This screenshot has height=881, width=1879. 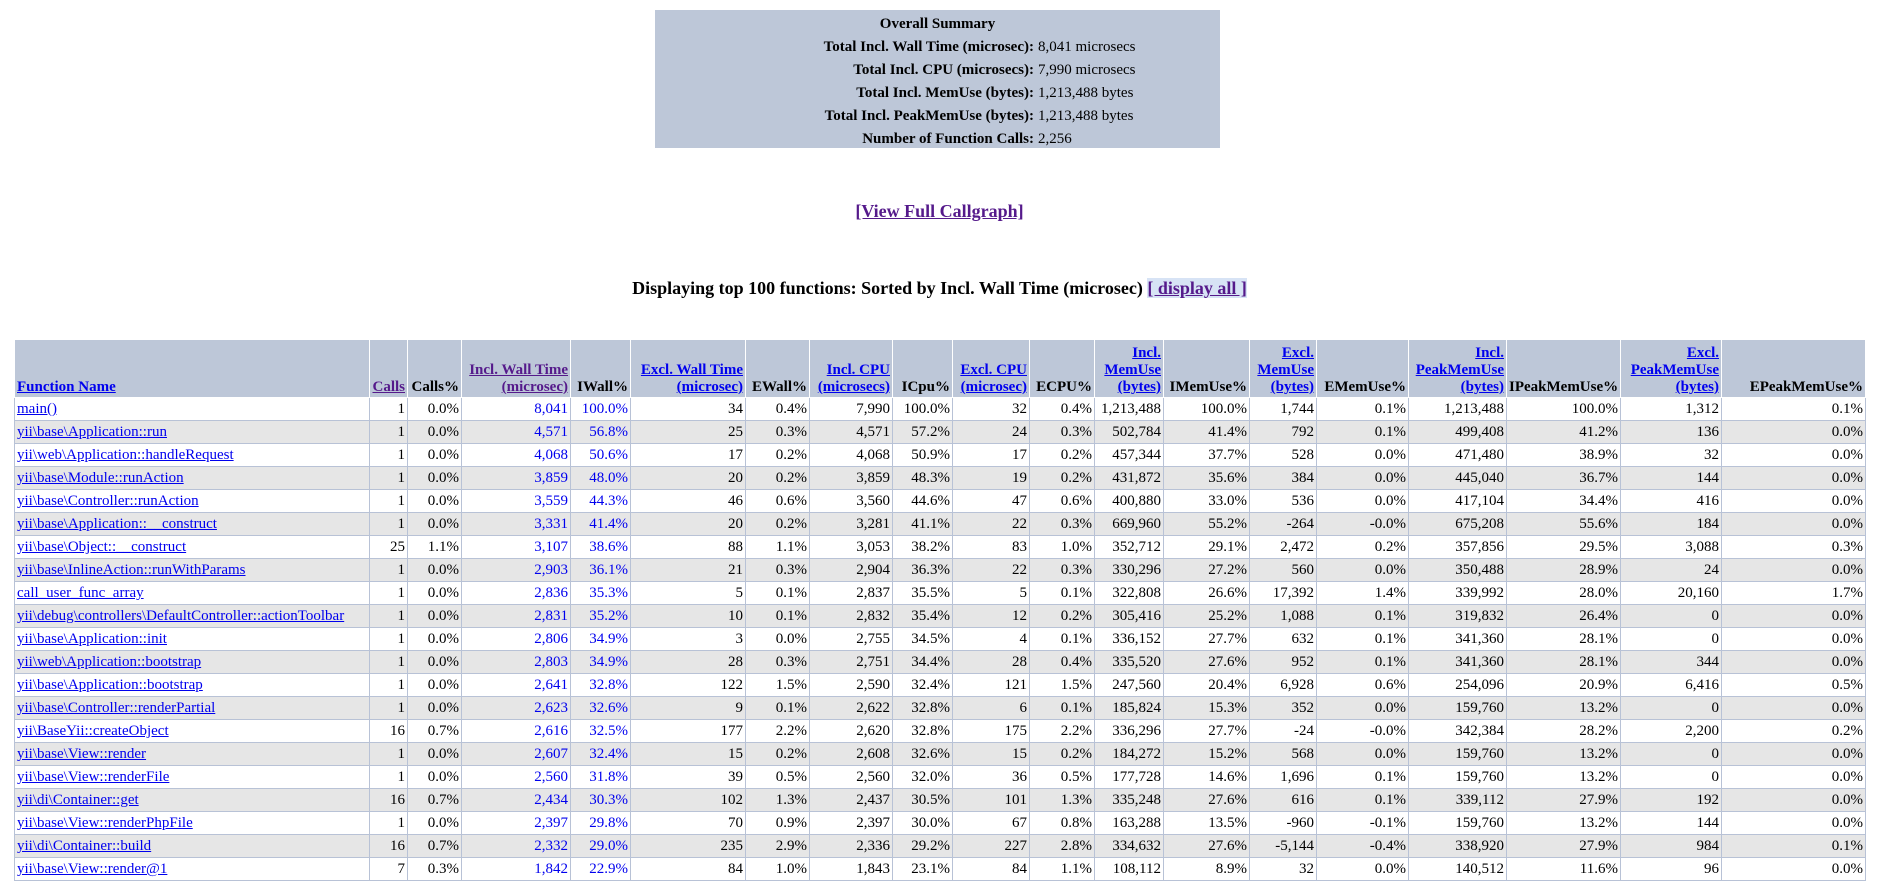 I want to click on function-link: yii\base\Application::__construct, so click(x=117, y=524).